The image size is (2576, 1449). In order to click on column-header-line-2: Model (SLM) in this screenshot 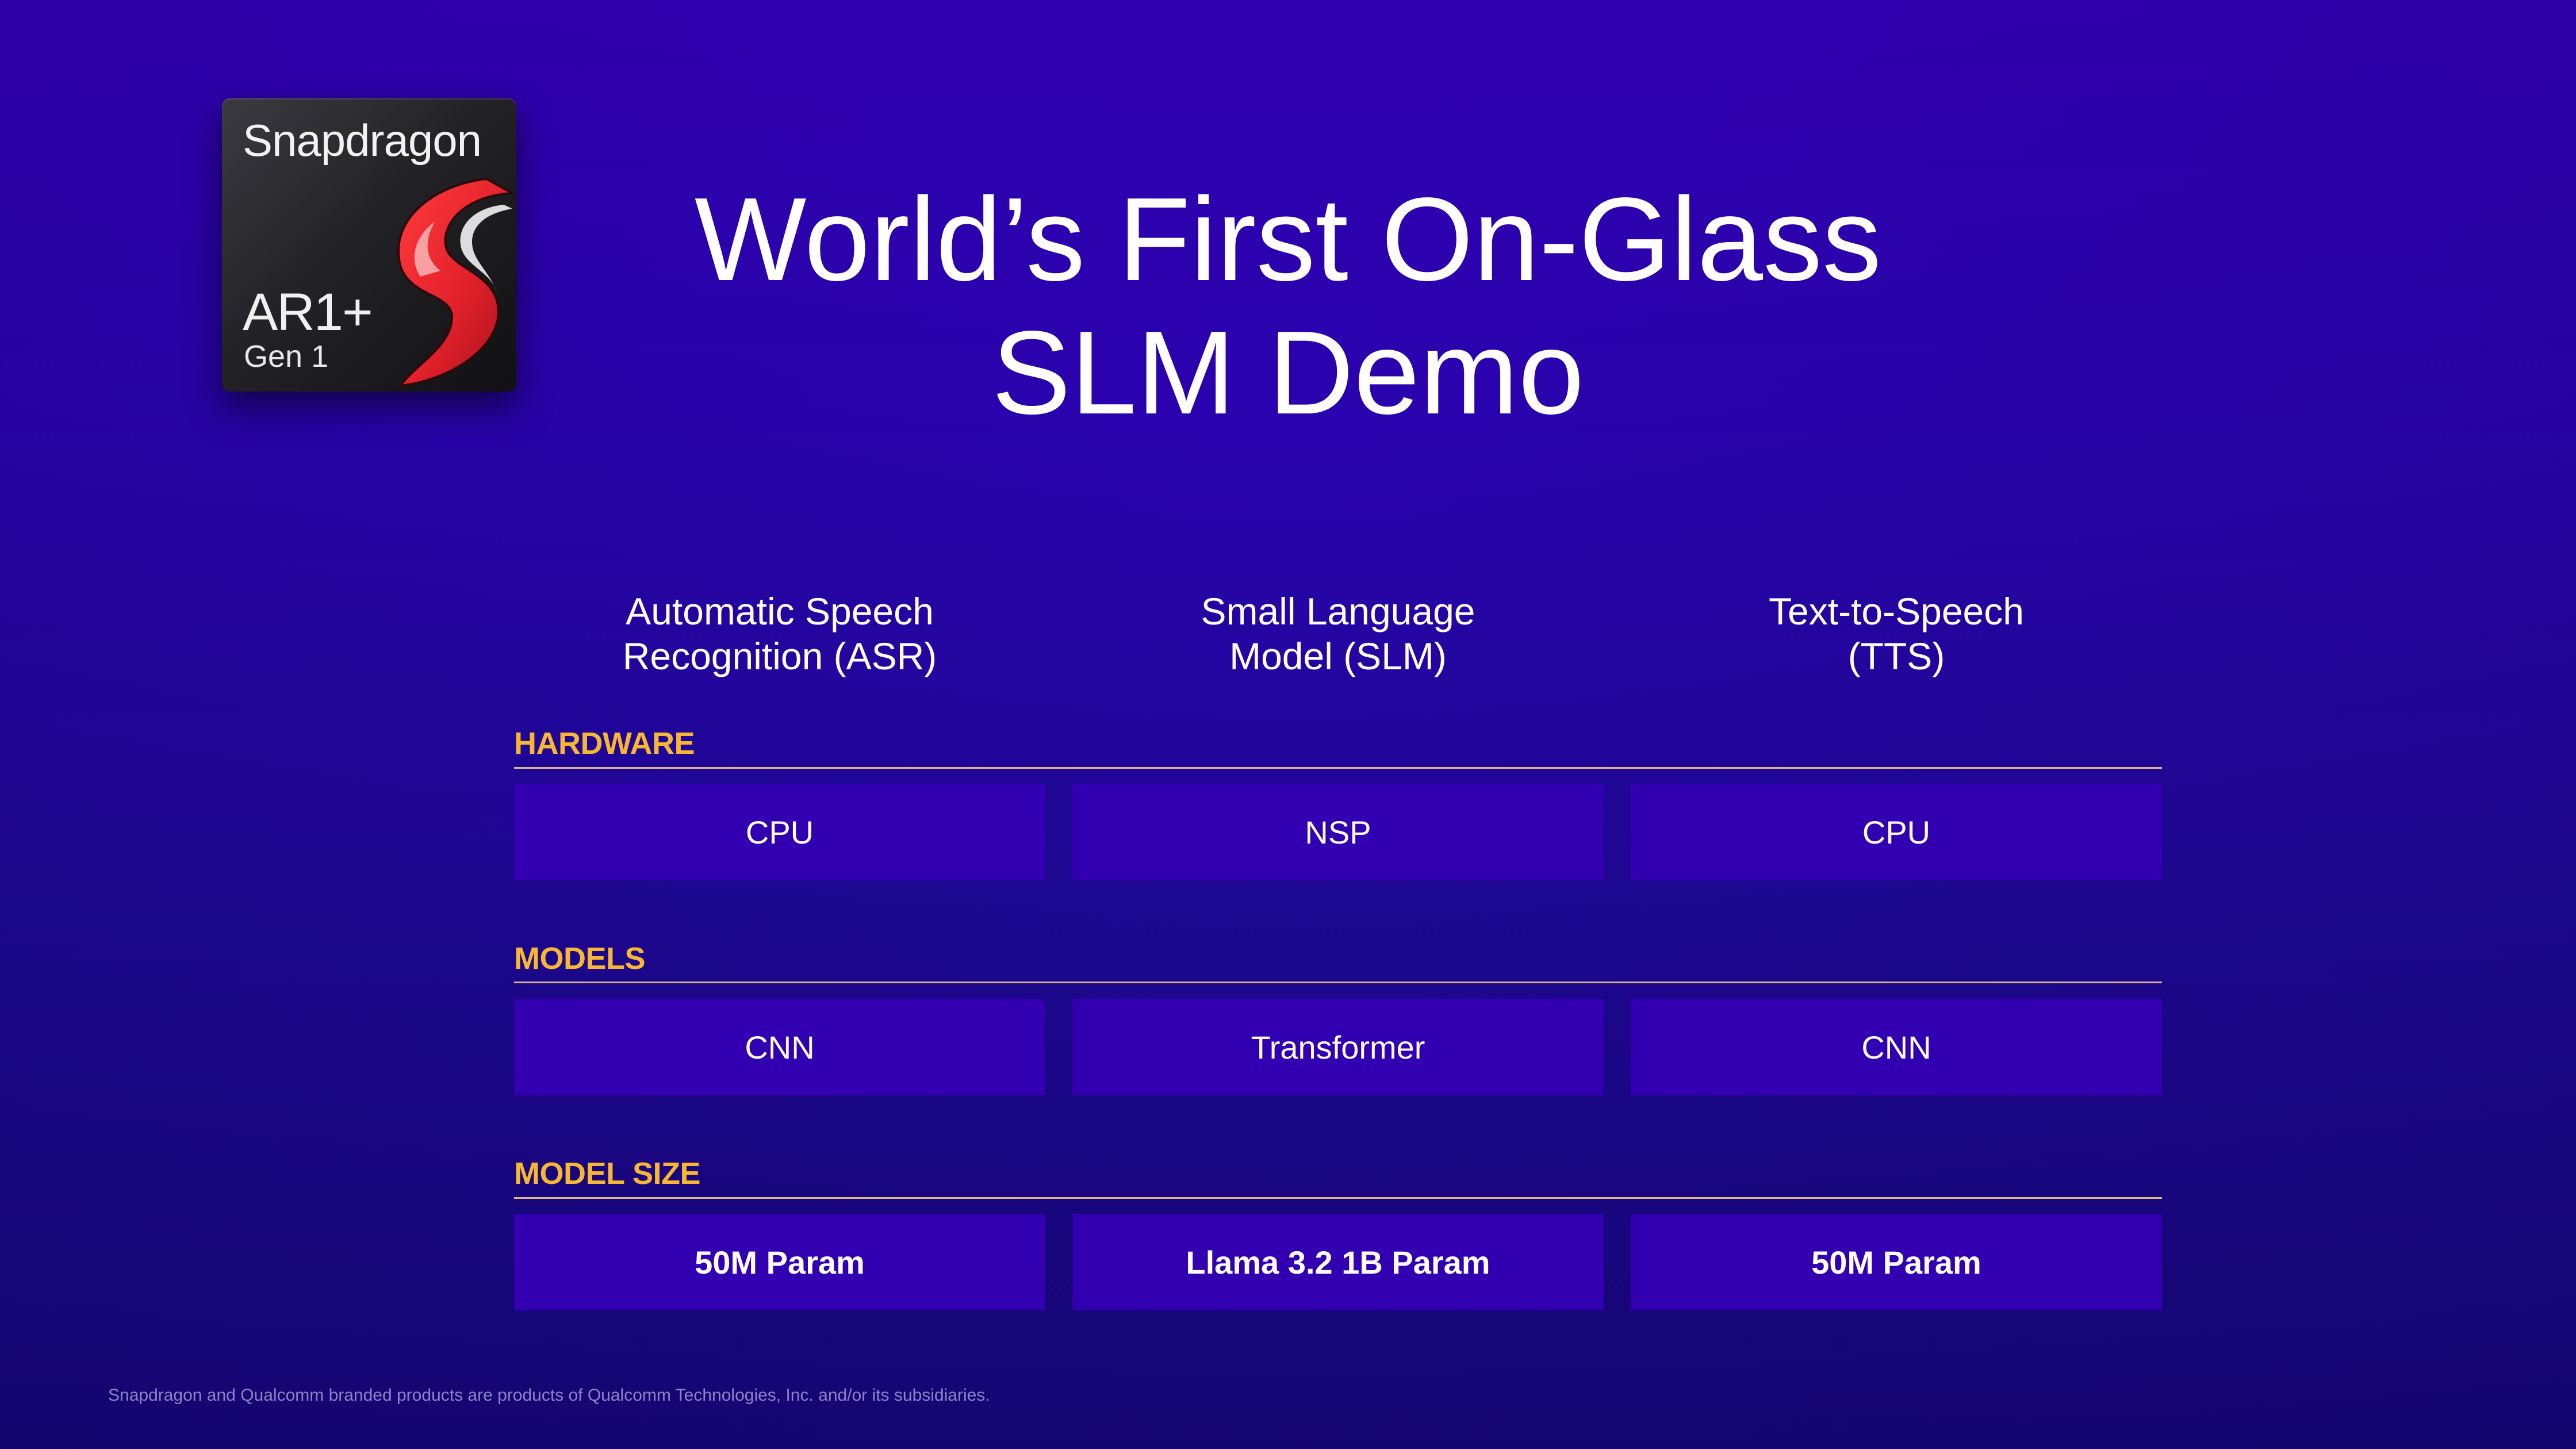, I will do `click(1338, 656)`.